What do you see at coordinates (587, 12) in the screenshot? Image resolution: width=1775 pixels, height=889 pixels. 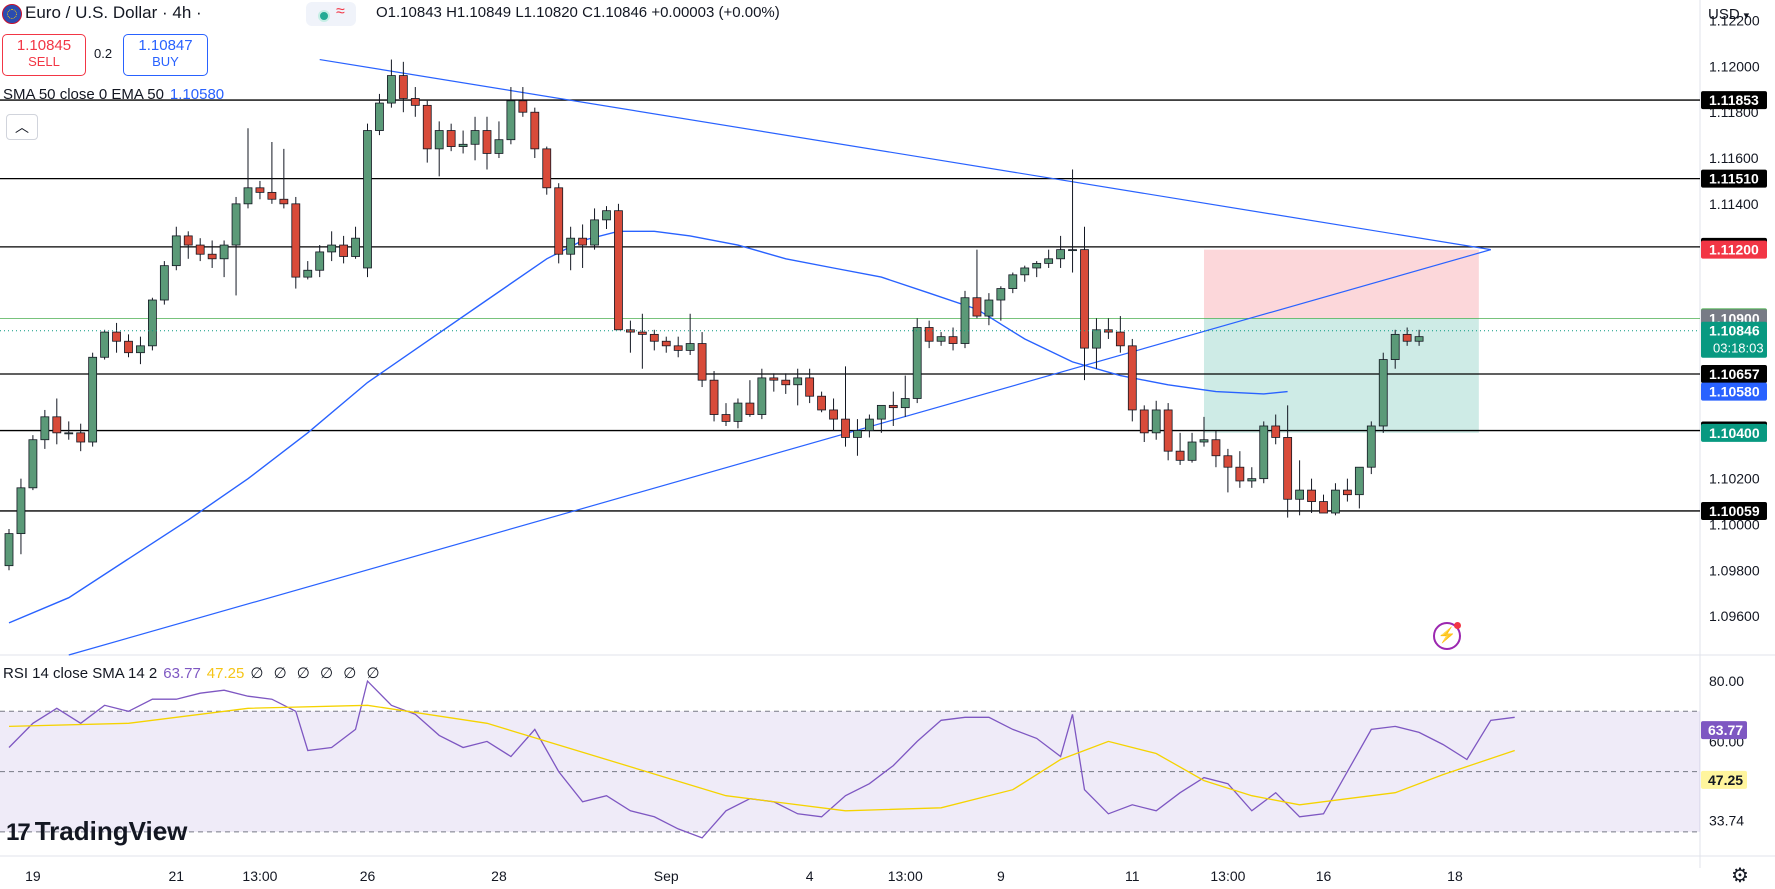 I see `ohlc-close-label: C` at bounding box center [587, 12].